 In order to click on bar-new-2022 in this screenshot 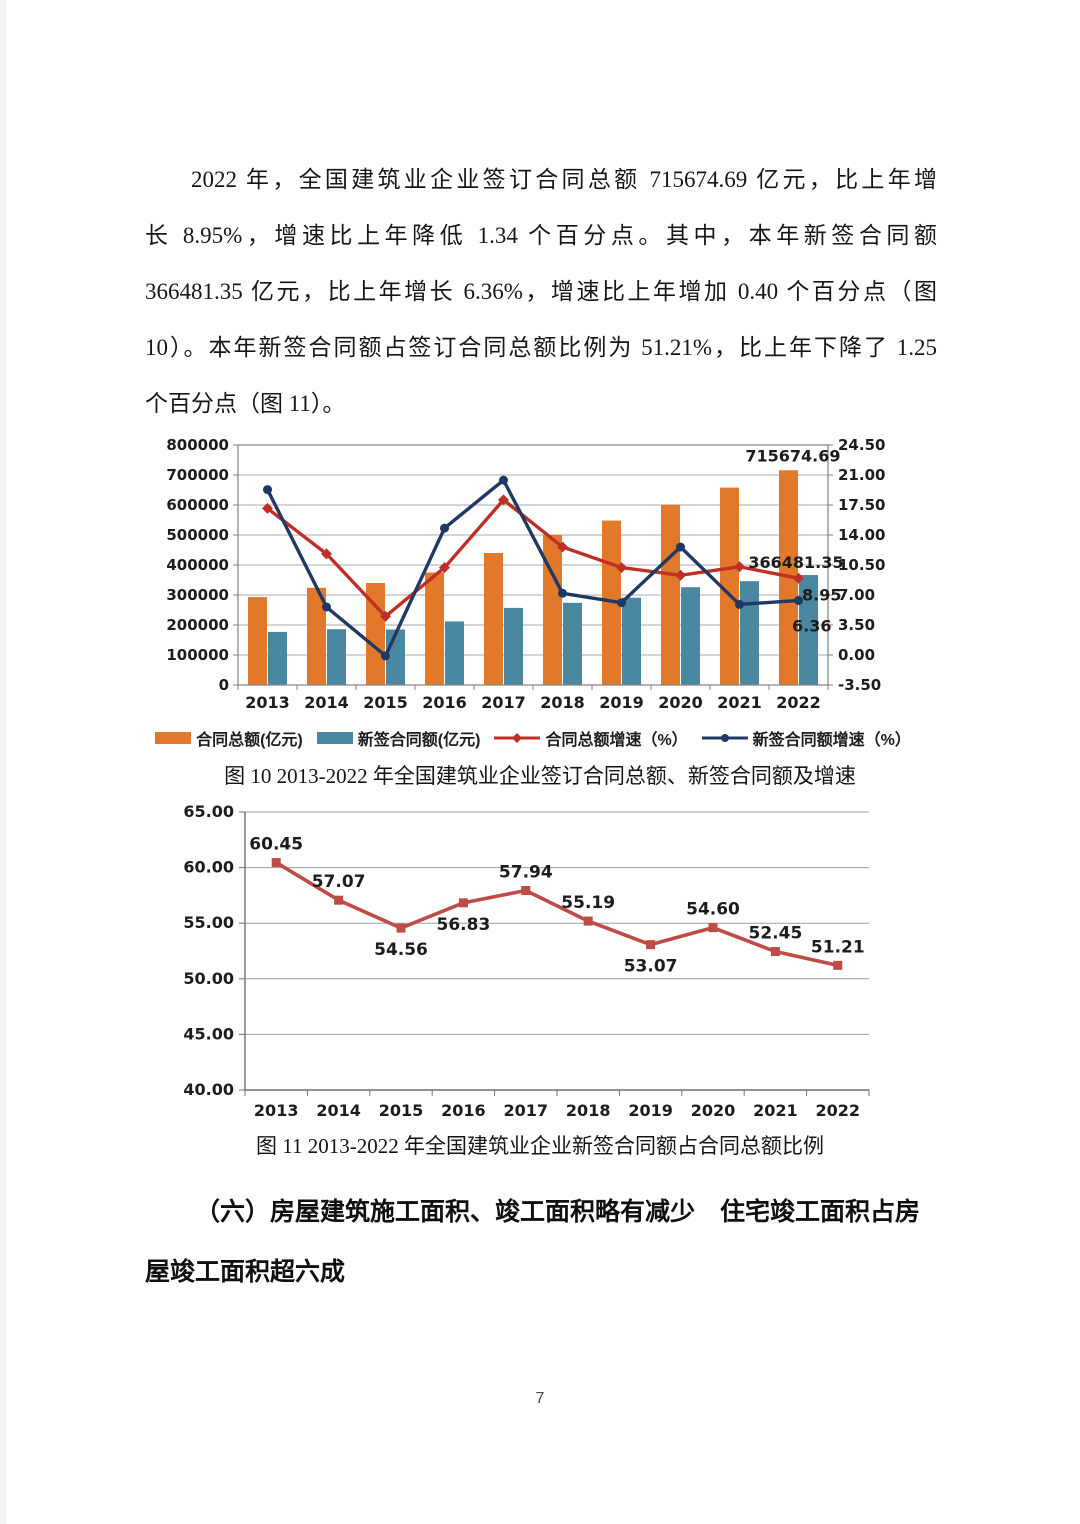, I will do `click(808, 630)`.